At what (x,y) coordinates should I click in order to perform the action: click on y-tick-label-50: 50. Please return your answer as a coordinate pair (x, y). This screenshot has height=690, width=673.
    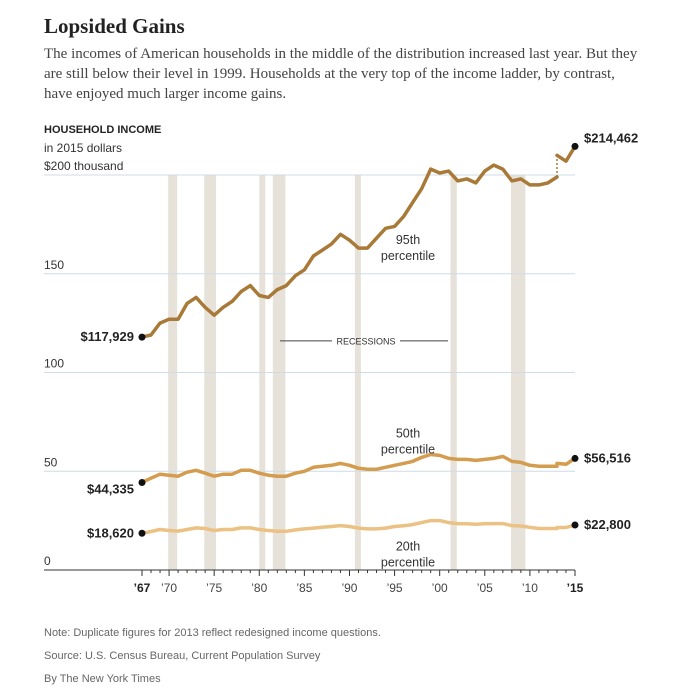
    Looking at the image, I should click on (51, 462).